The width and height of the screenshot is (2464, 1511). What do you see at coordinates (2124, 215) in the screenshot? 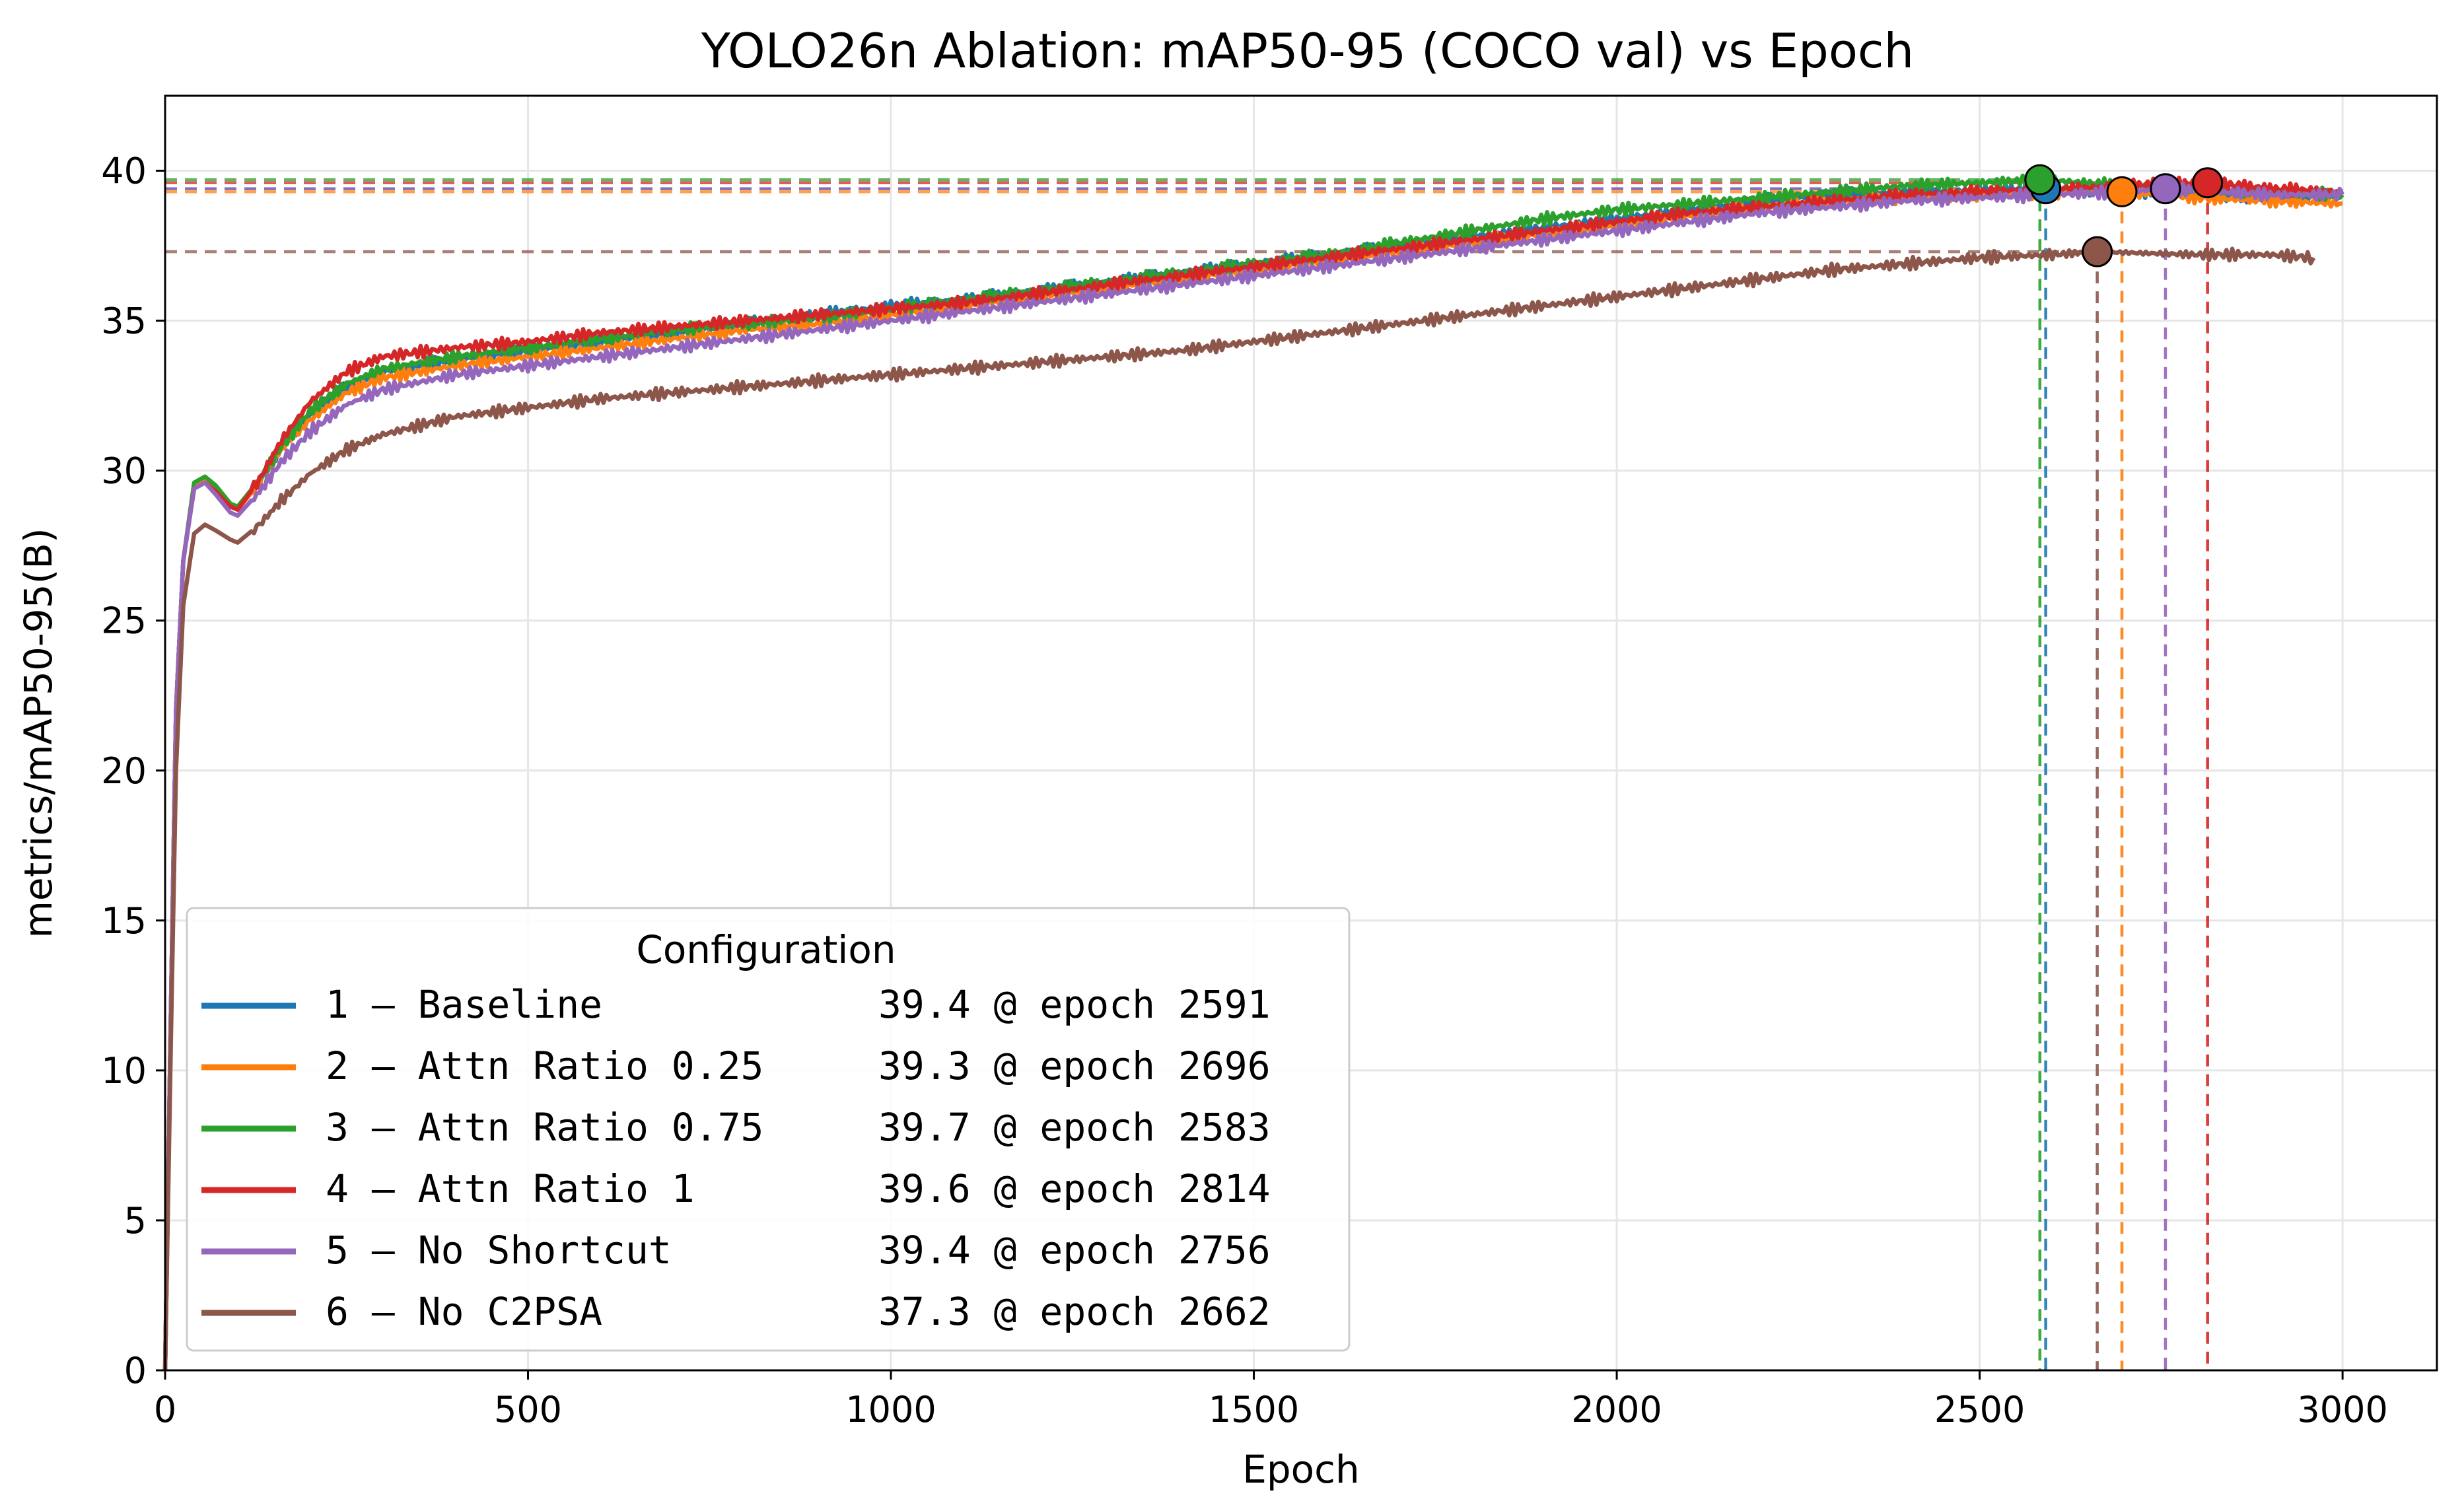
I see `best-markers` at bounding box center [2124, 215].